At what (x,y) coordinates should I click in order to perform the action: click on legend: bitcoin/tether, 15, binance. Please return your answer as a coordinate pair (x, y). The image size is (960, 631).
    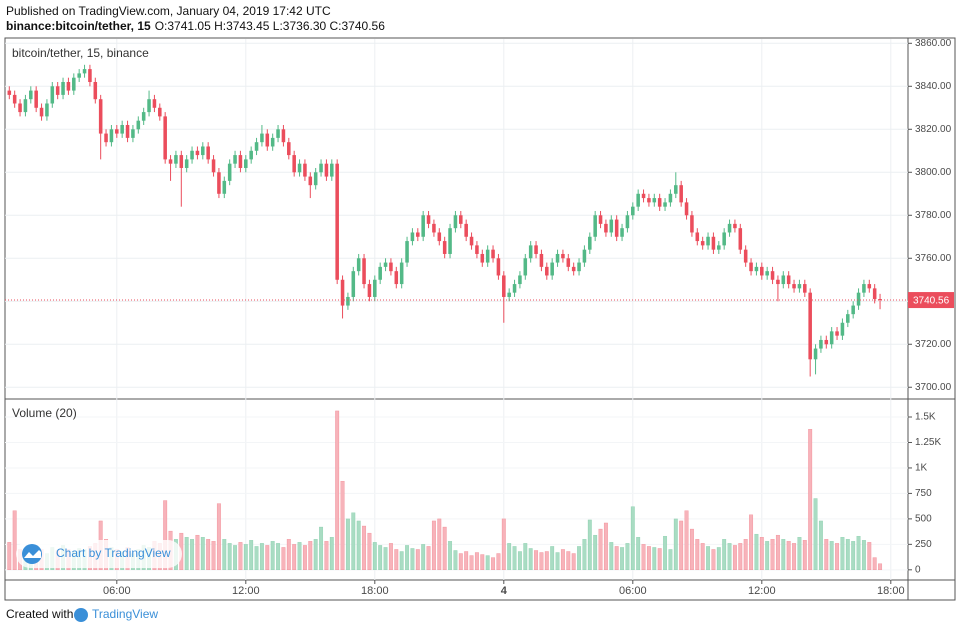
    Looking at the image, I should click on (80, 53).